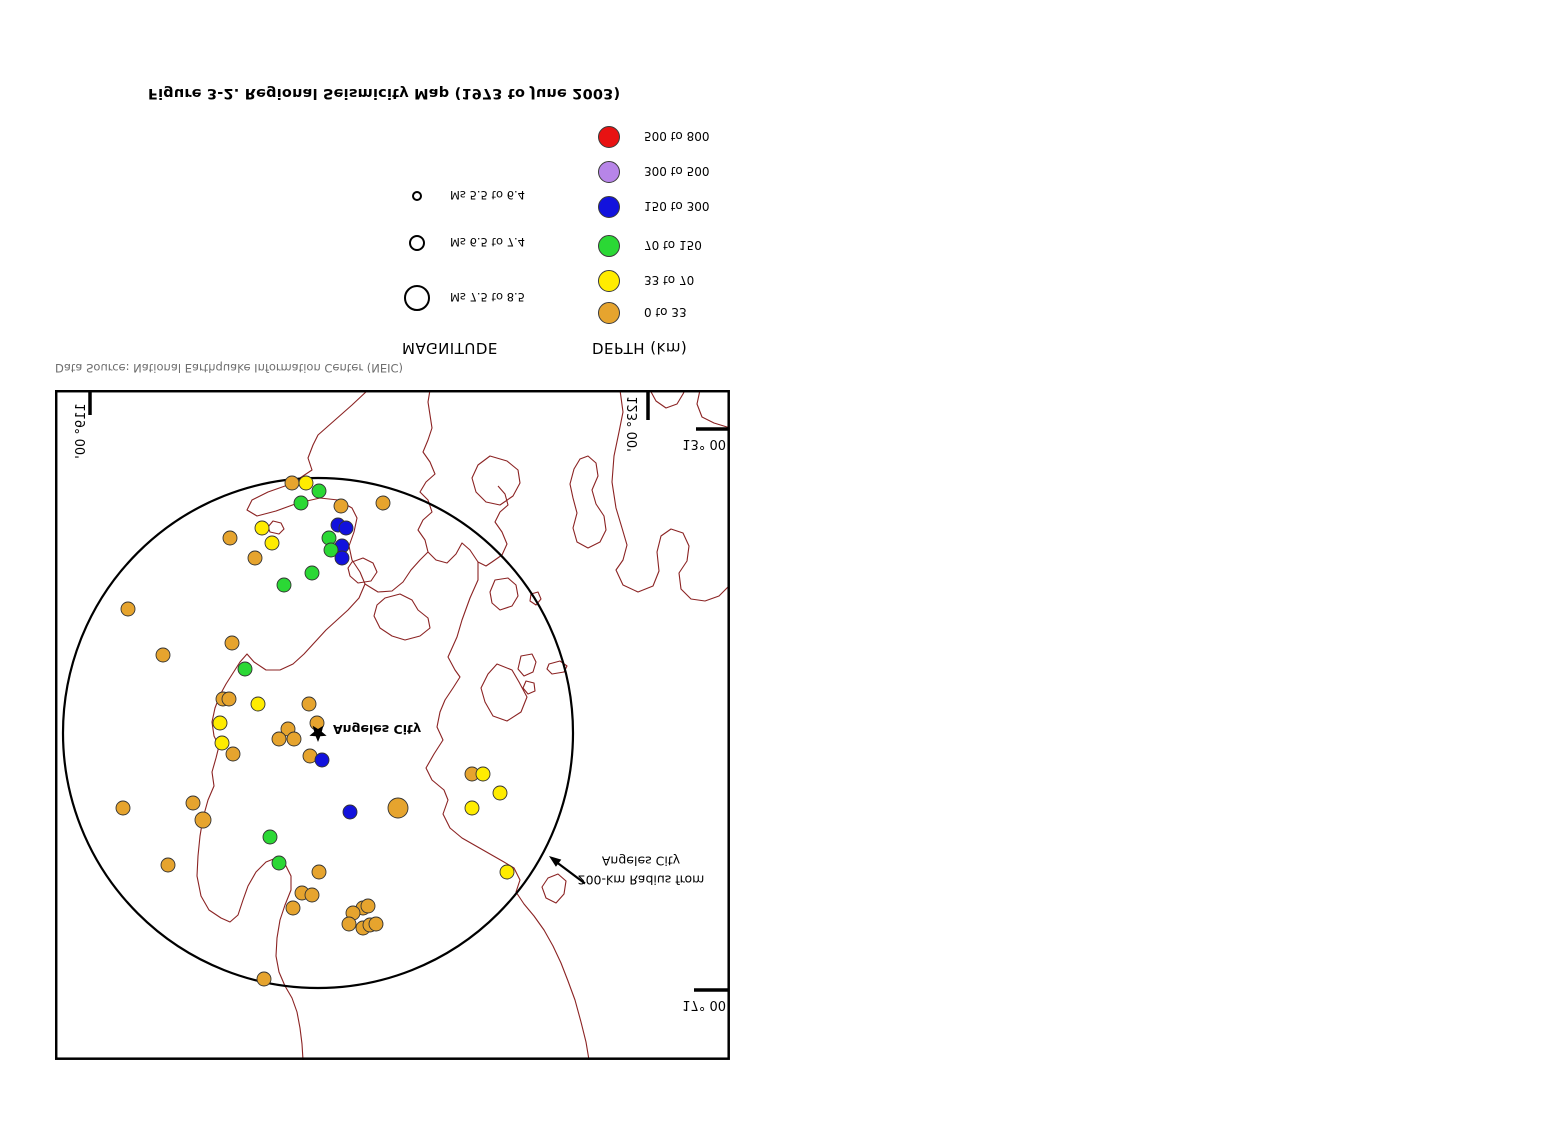 Image resolution: width=1562 pixels, height=1122 pixels. Describe the element at coordinates (640, 348) in the screenshot. I see `depth-legend-title: DEPTH (km)` at that location.